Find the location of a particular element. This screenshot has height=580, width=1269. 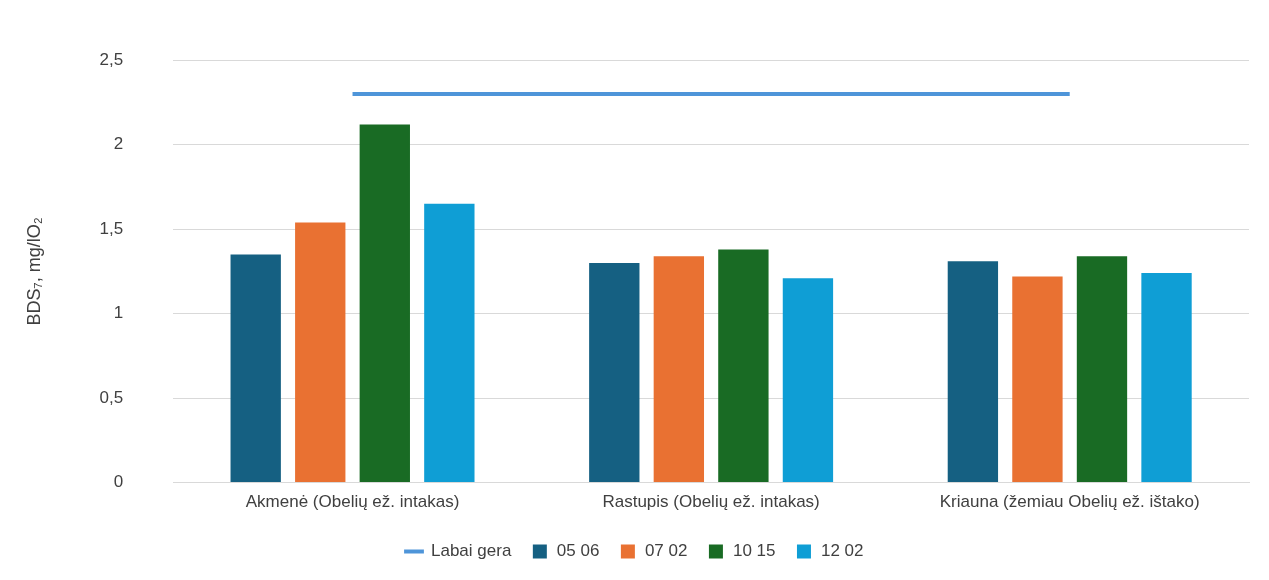

x-tick-label: Akmenė (Obelių ež. intakas) is located at coordinates (352, 502).